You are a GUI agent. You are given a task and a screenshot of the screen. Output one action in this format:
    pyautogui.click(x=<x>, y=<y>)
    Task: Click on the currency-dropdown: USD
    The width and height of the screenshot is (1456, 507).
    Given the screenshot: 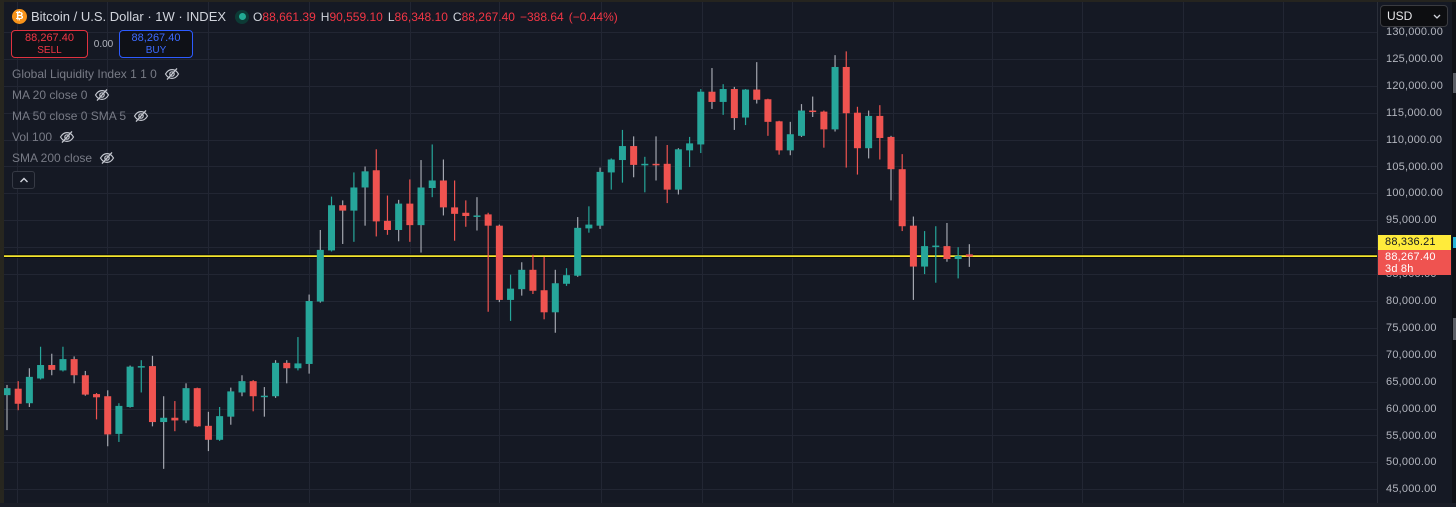 What is the action you would take?
    pyautogui.click(x=1414, y=16)
    